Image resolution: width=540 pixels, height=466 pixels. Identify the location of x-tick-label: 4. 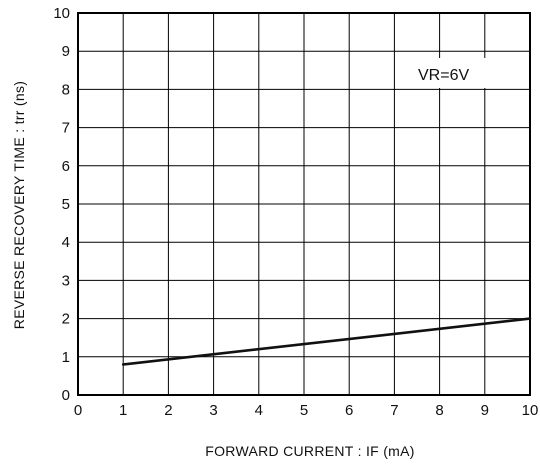
(259, 410).